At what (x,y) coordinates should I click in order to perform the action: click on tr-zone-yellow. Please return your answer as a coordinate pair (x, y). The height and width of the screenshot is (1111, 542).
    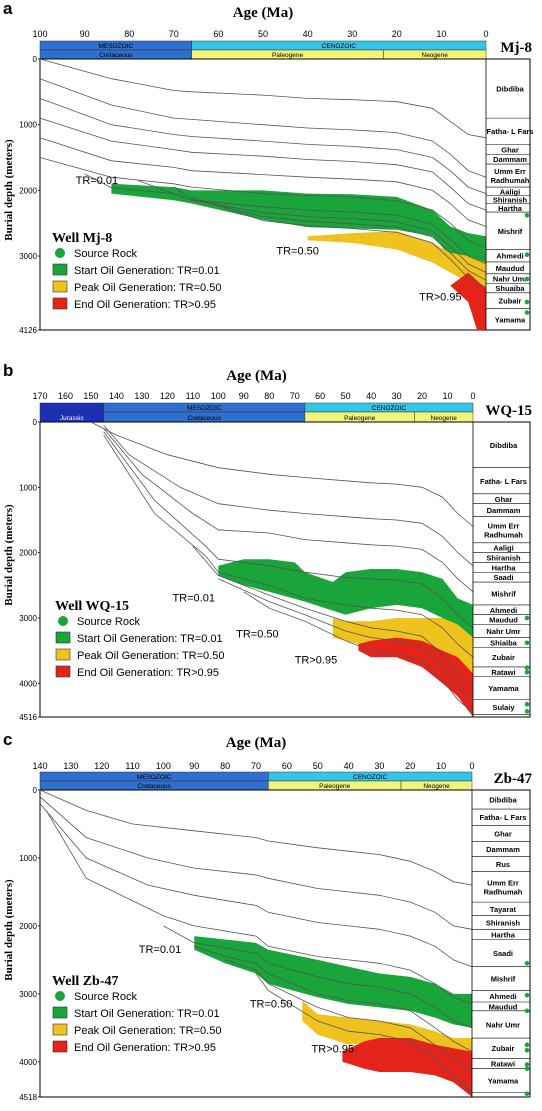
    Looking at the image, I should click on (402, 646).